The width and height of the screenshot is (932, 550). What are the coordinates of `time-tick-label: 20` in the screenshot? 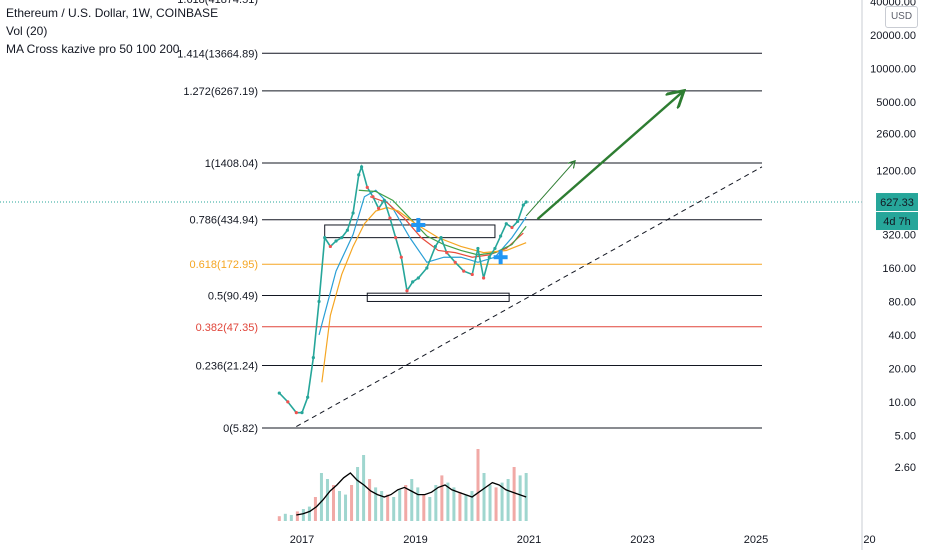 It's located at (869, 540).